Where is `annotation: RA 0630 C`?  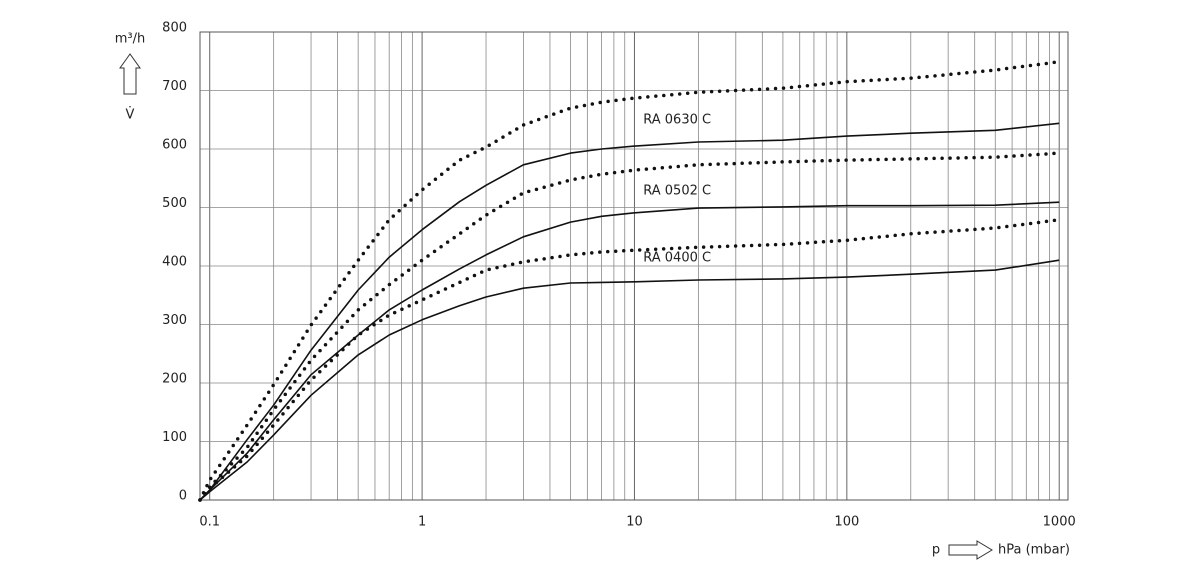
annotation: RA 0630 C is located at coordinates (677, 119).